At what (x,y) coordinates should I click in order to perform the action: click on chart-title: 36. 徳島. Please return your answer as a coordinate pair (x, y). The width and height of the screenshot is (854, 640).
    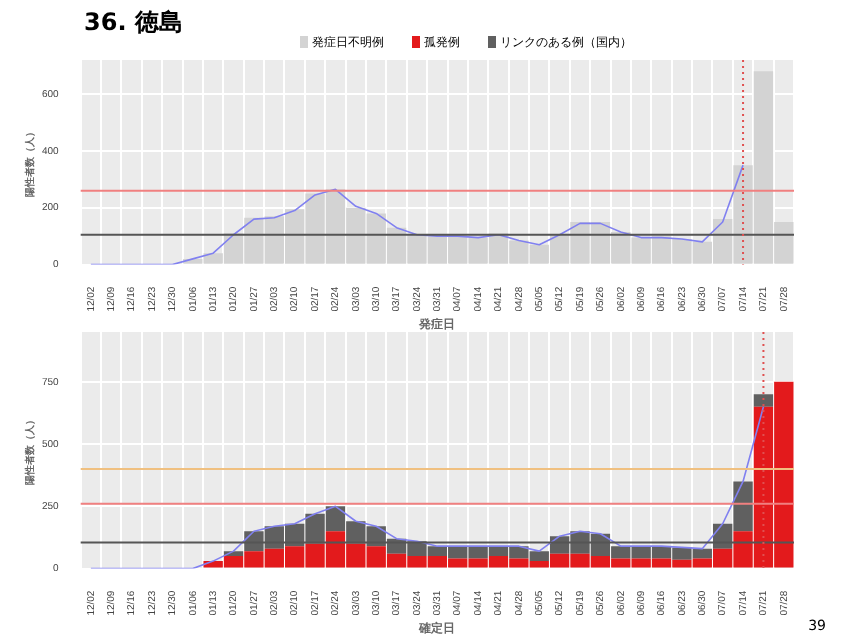
    Looking at the image, I should click on (133, 23).